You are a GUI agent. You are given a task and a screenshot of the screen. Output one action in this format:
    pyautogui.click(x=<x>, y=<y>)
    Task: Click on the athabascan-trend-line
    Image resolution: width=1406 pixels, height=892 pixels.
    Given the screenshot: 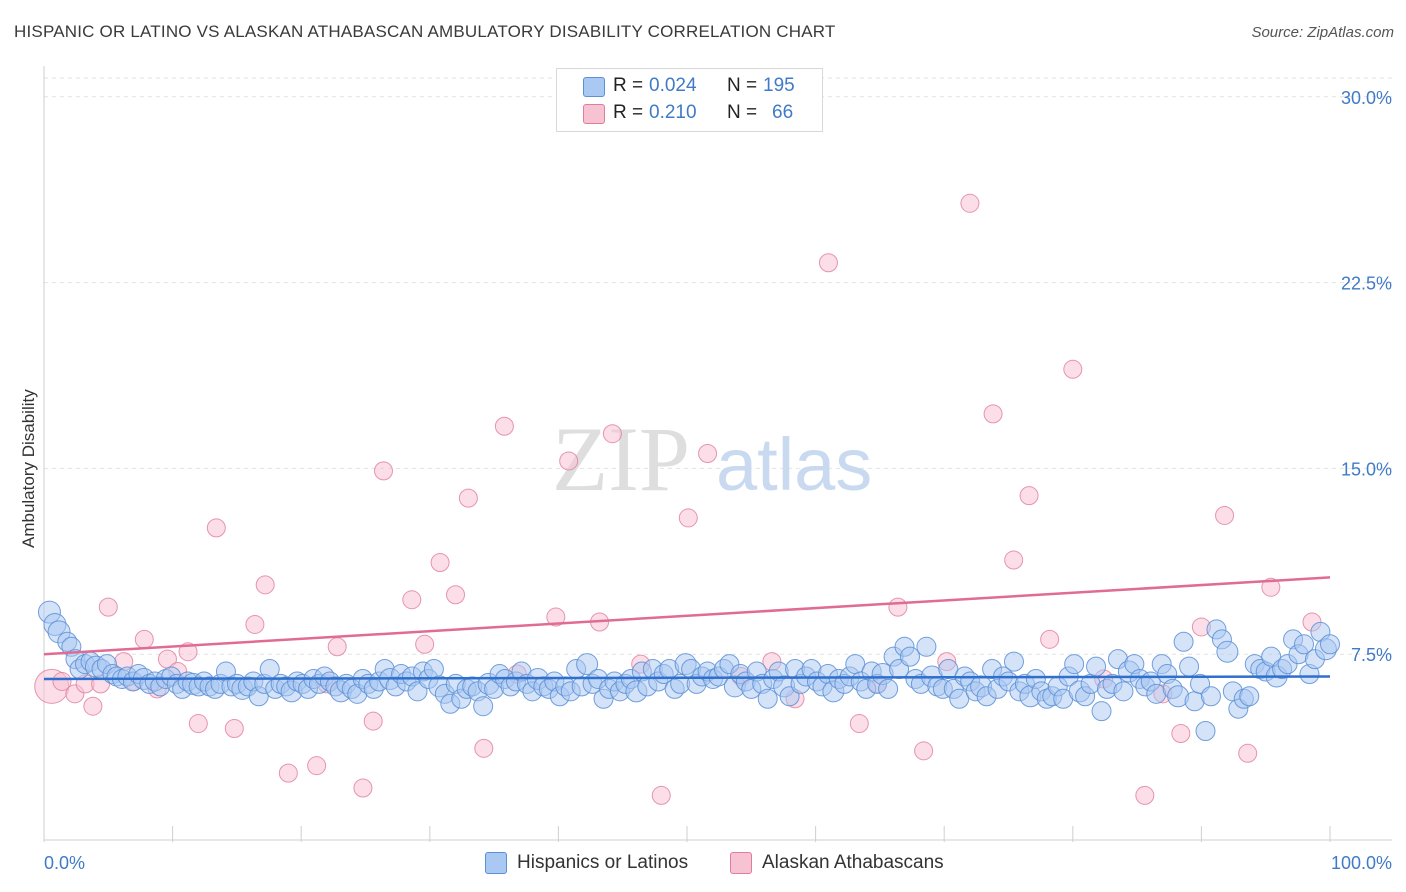 What is the action you would take?
    pyautogui.click(x=687, y=616)
    